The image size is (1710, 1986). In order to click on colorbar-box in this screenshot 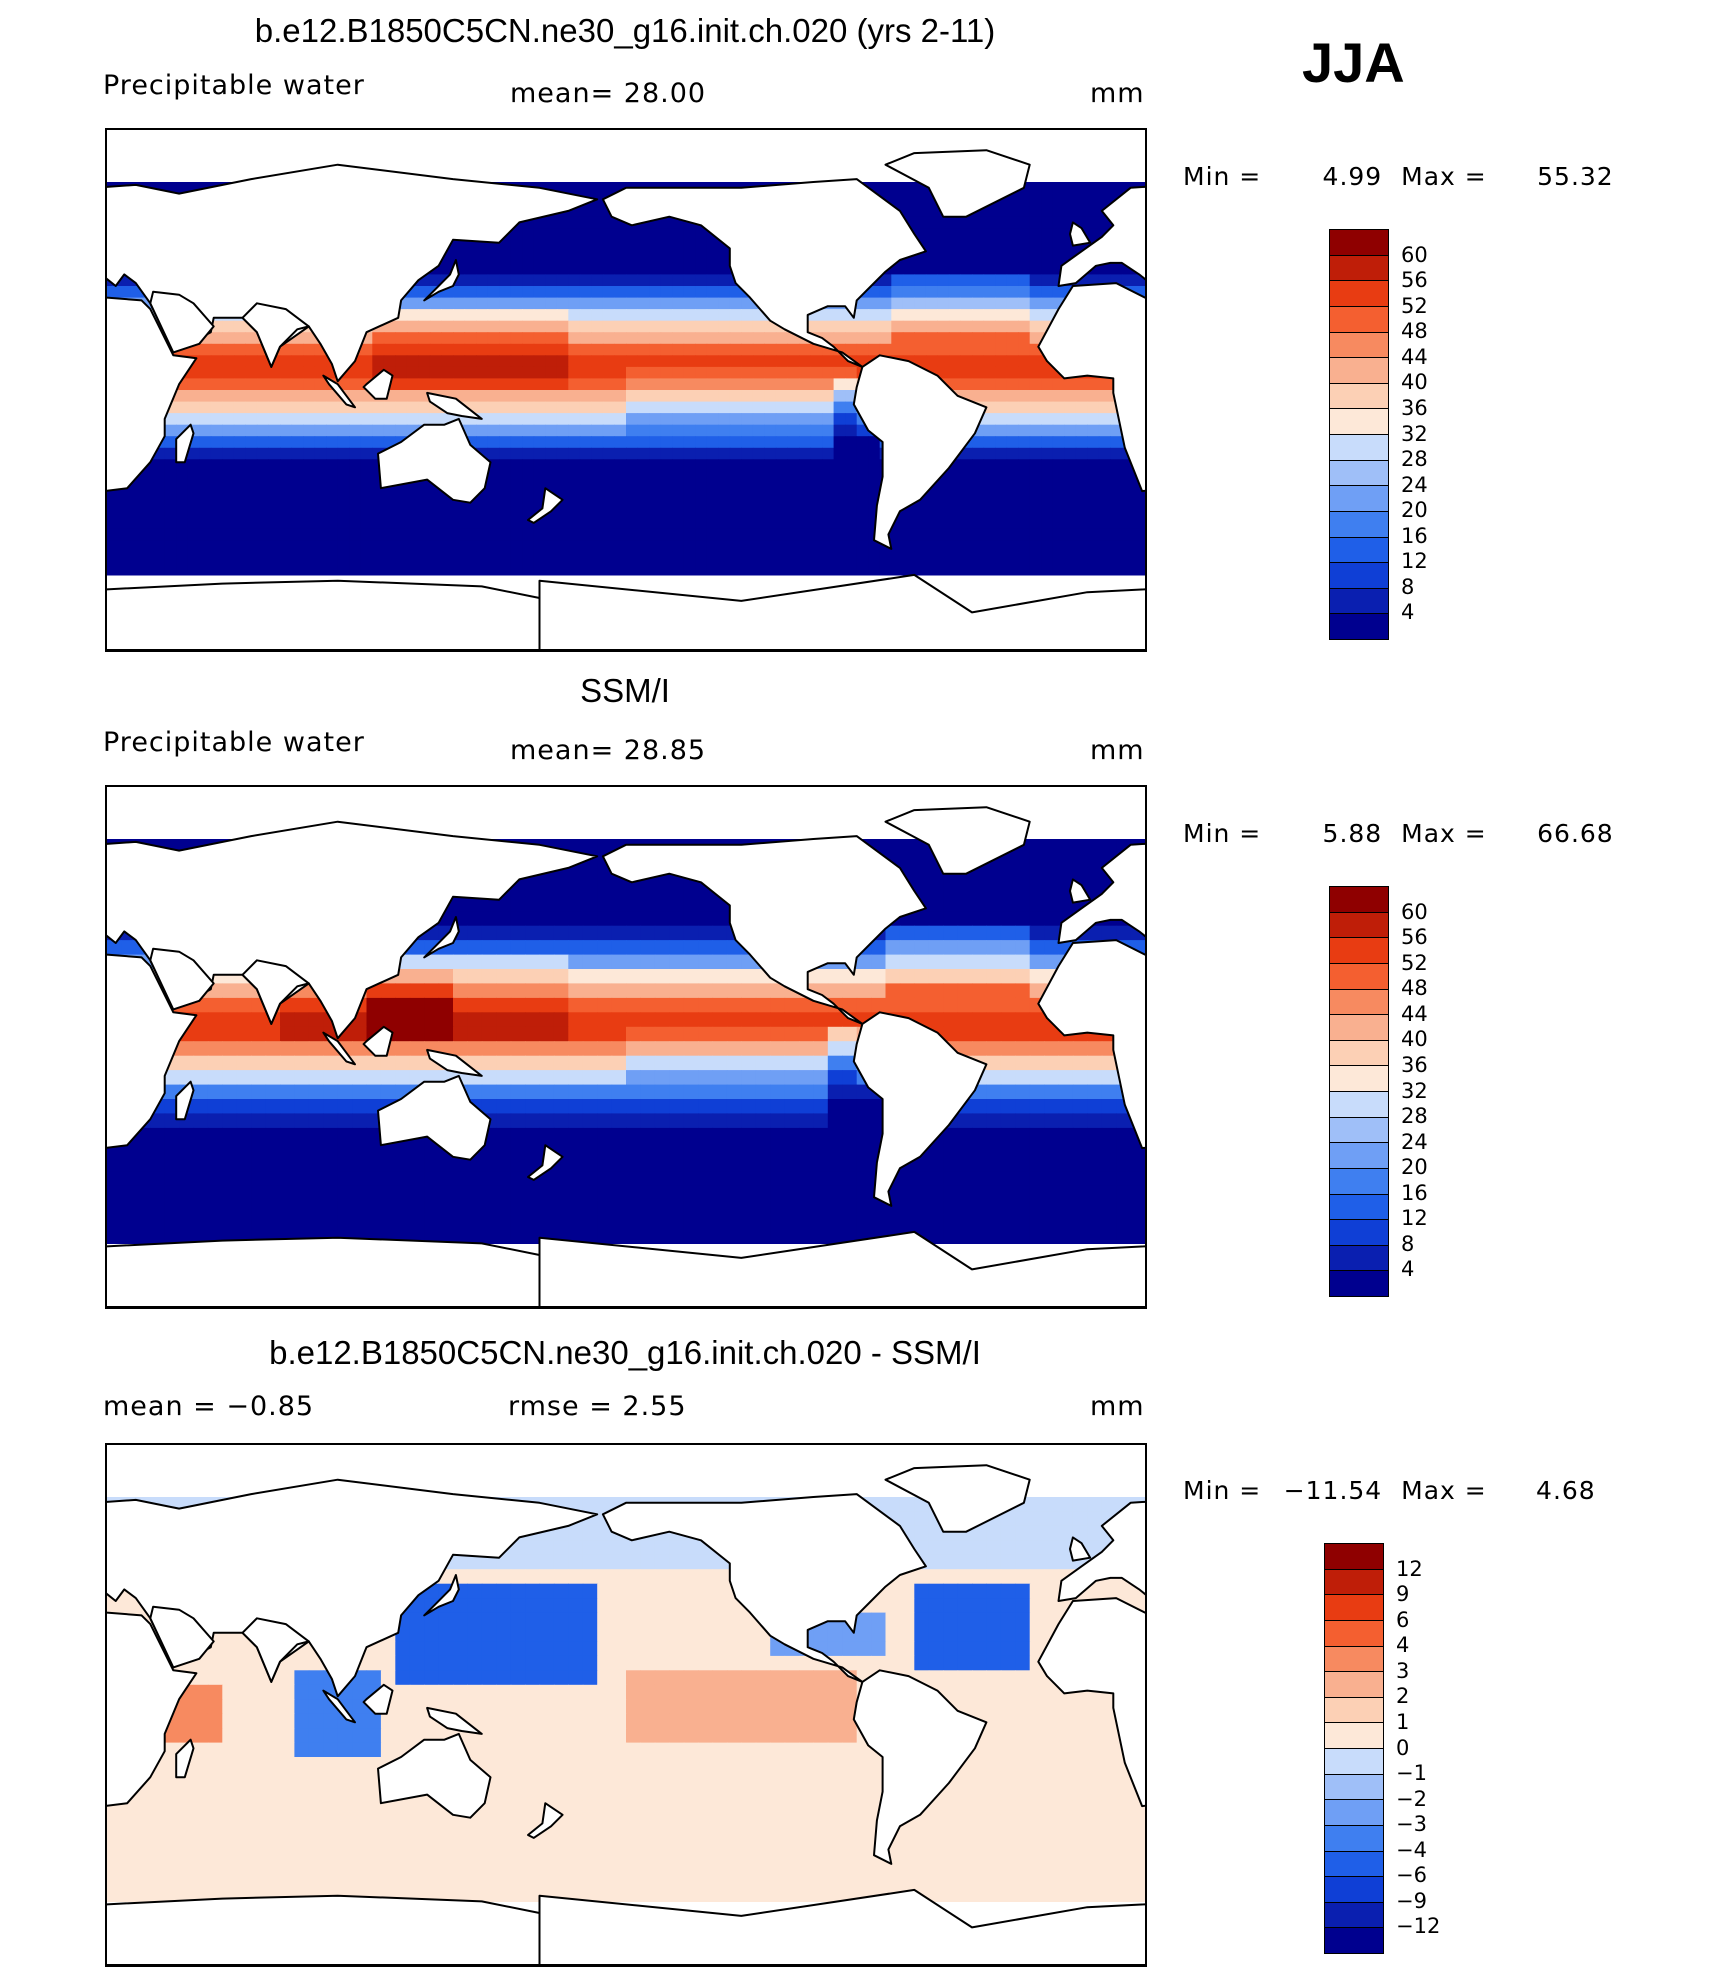, I will do `click(1359, 371)`.